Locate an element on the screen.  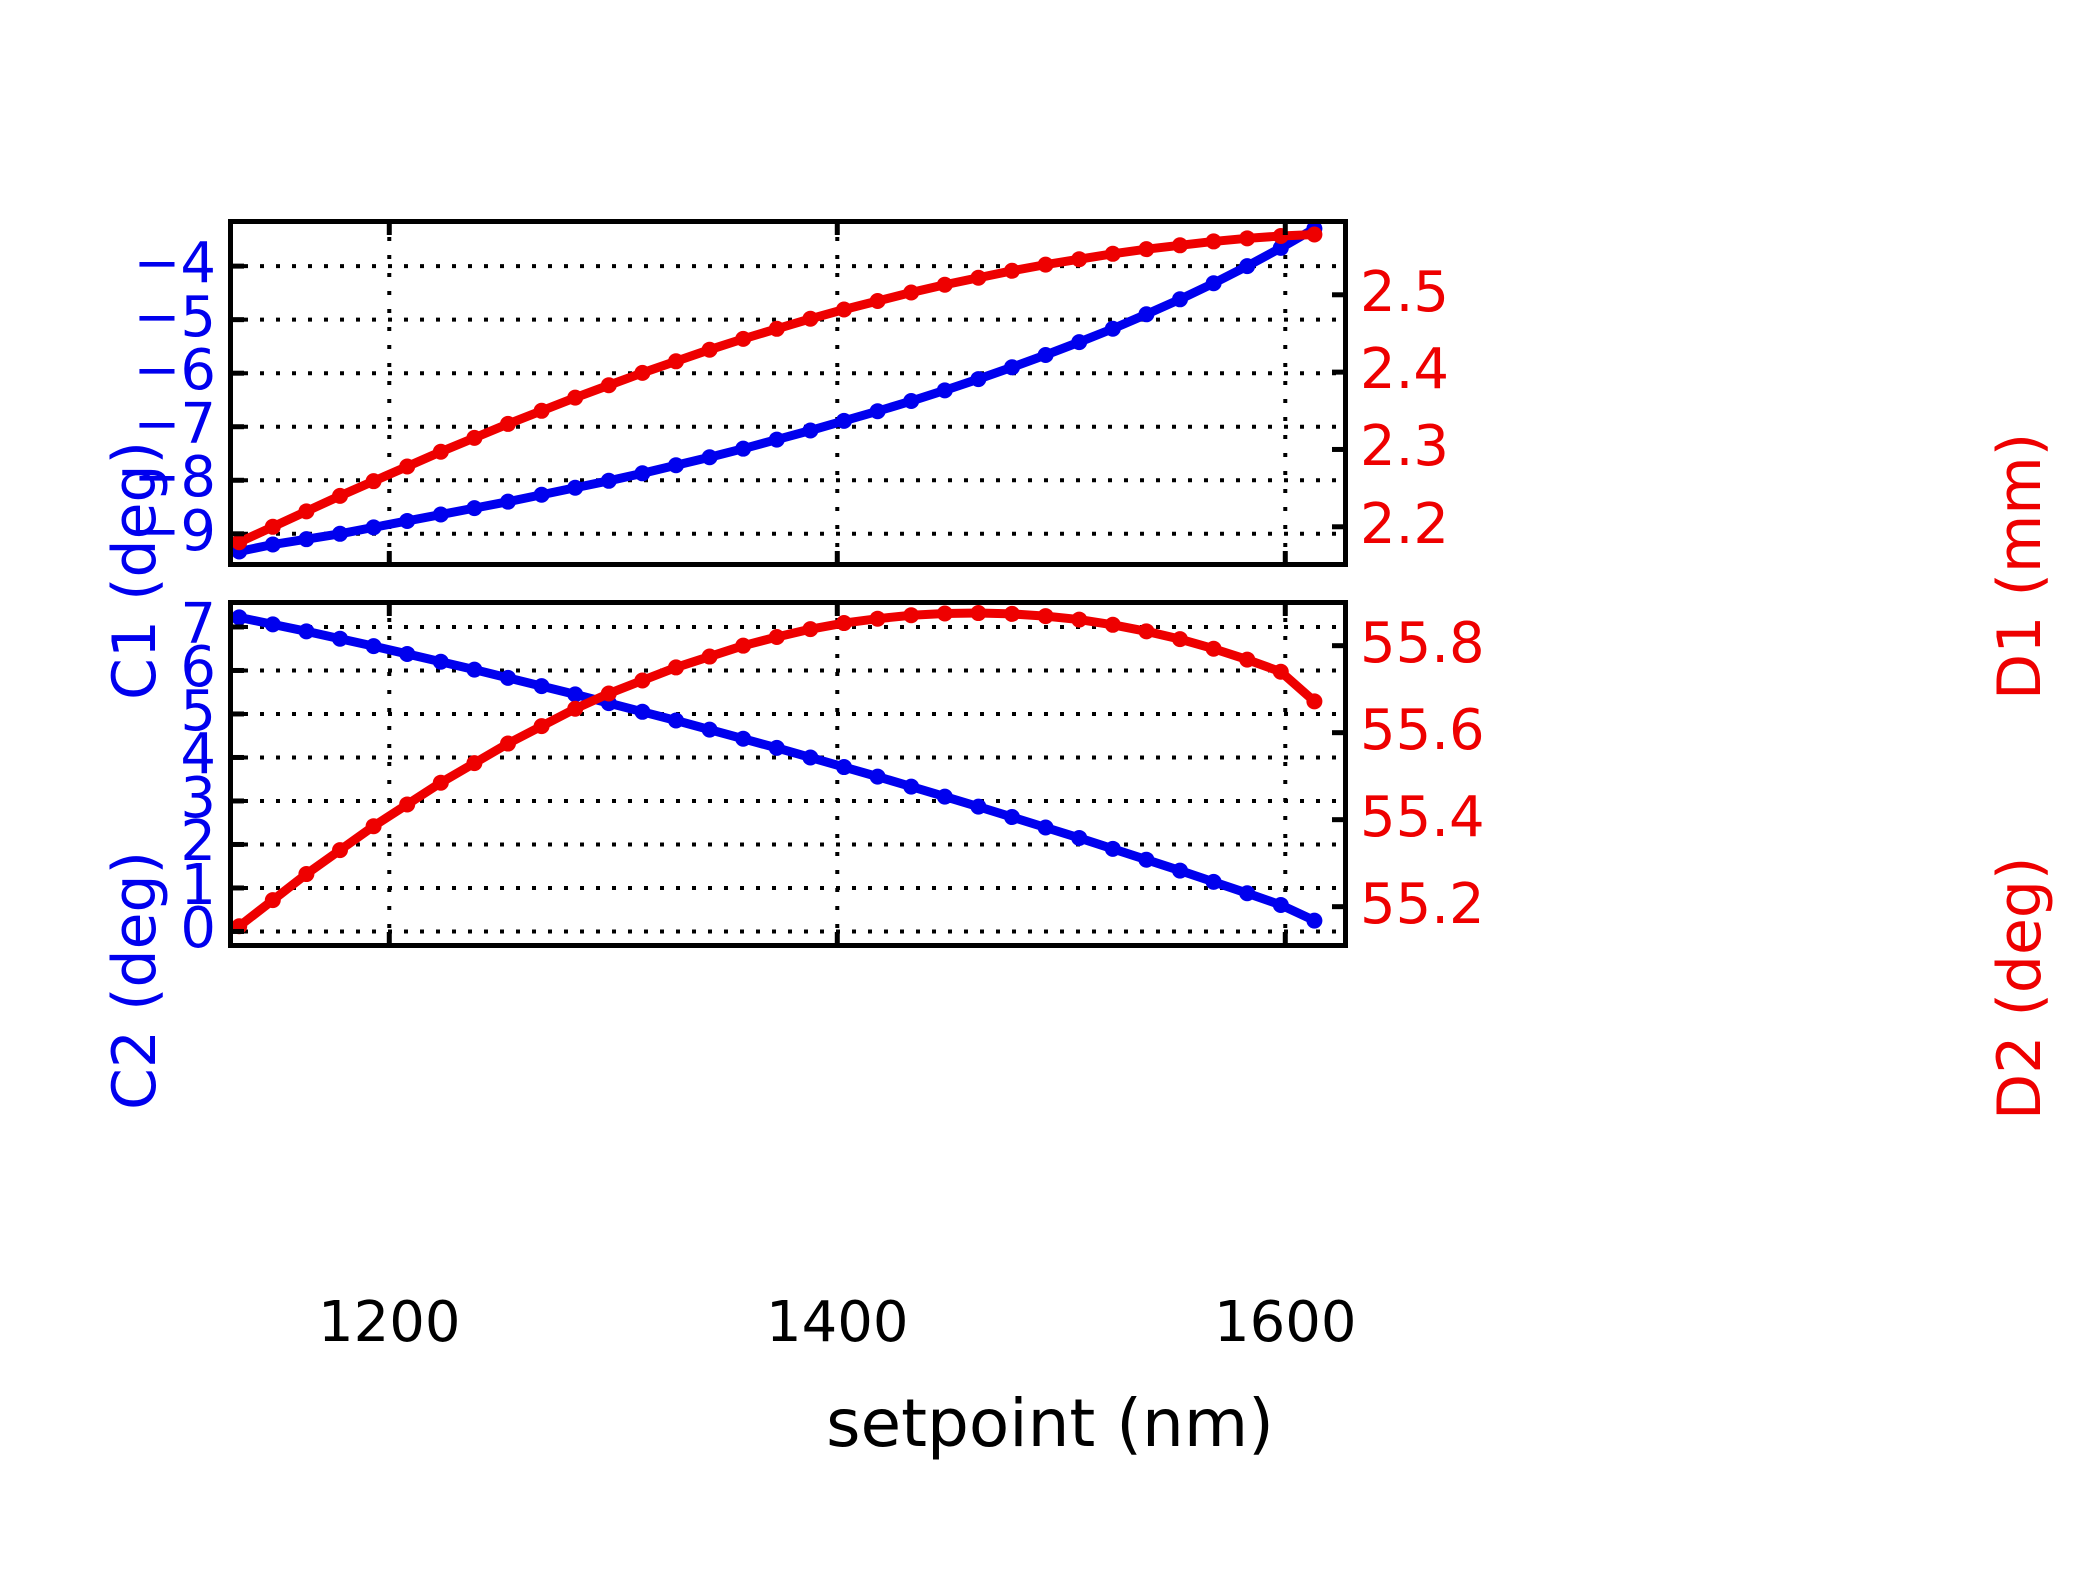
tick-label: 4 is located at coordinates (198, 755).